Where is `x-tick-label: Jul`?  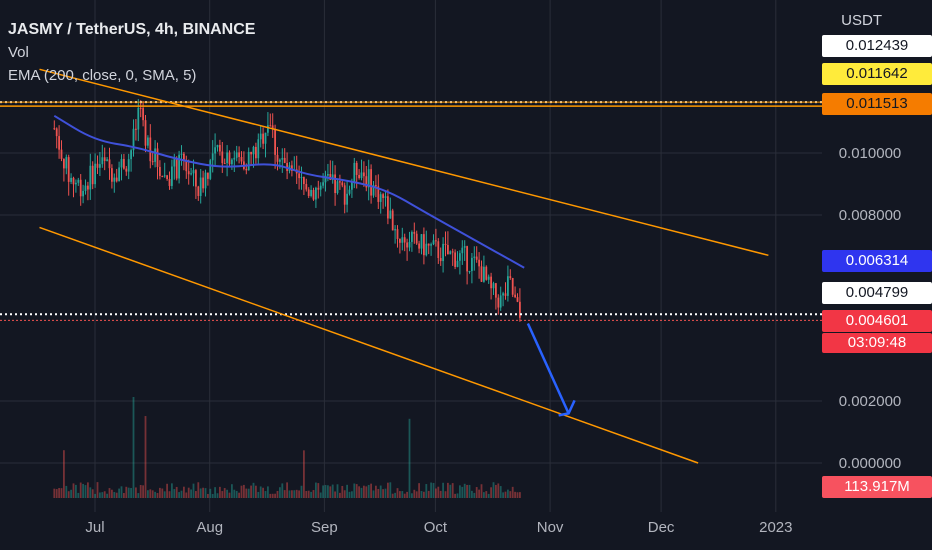 x-tick-label: Jul is located at coordinates (94, 527).